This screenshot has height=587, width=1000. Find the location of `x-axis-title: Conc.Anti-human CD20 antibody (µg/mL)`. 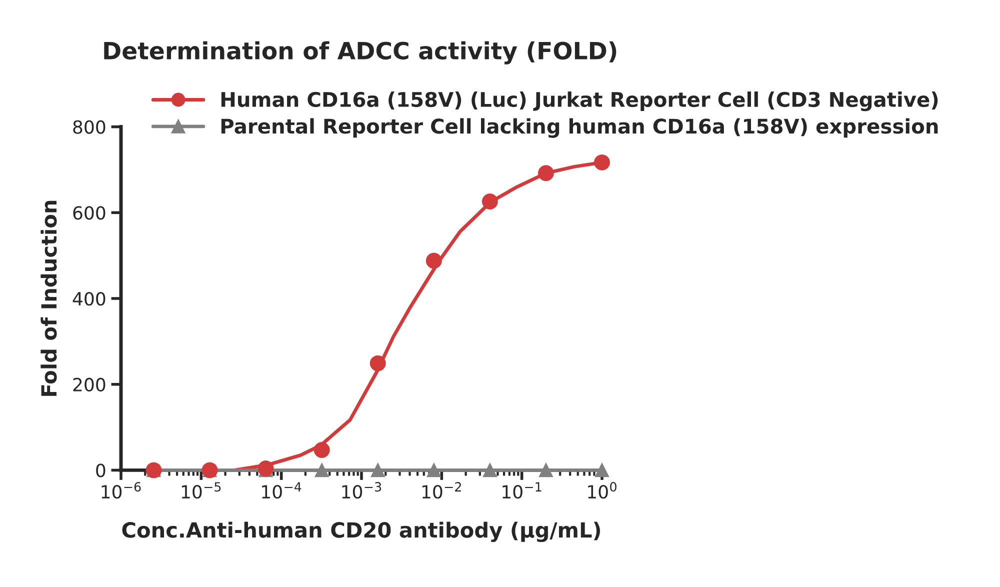

x-axis-title: Conc.Anti-human CD20 antibody (µg/mL) is located at coordinates (361, 532).